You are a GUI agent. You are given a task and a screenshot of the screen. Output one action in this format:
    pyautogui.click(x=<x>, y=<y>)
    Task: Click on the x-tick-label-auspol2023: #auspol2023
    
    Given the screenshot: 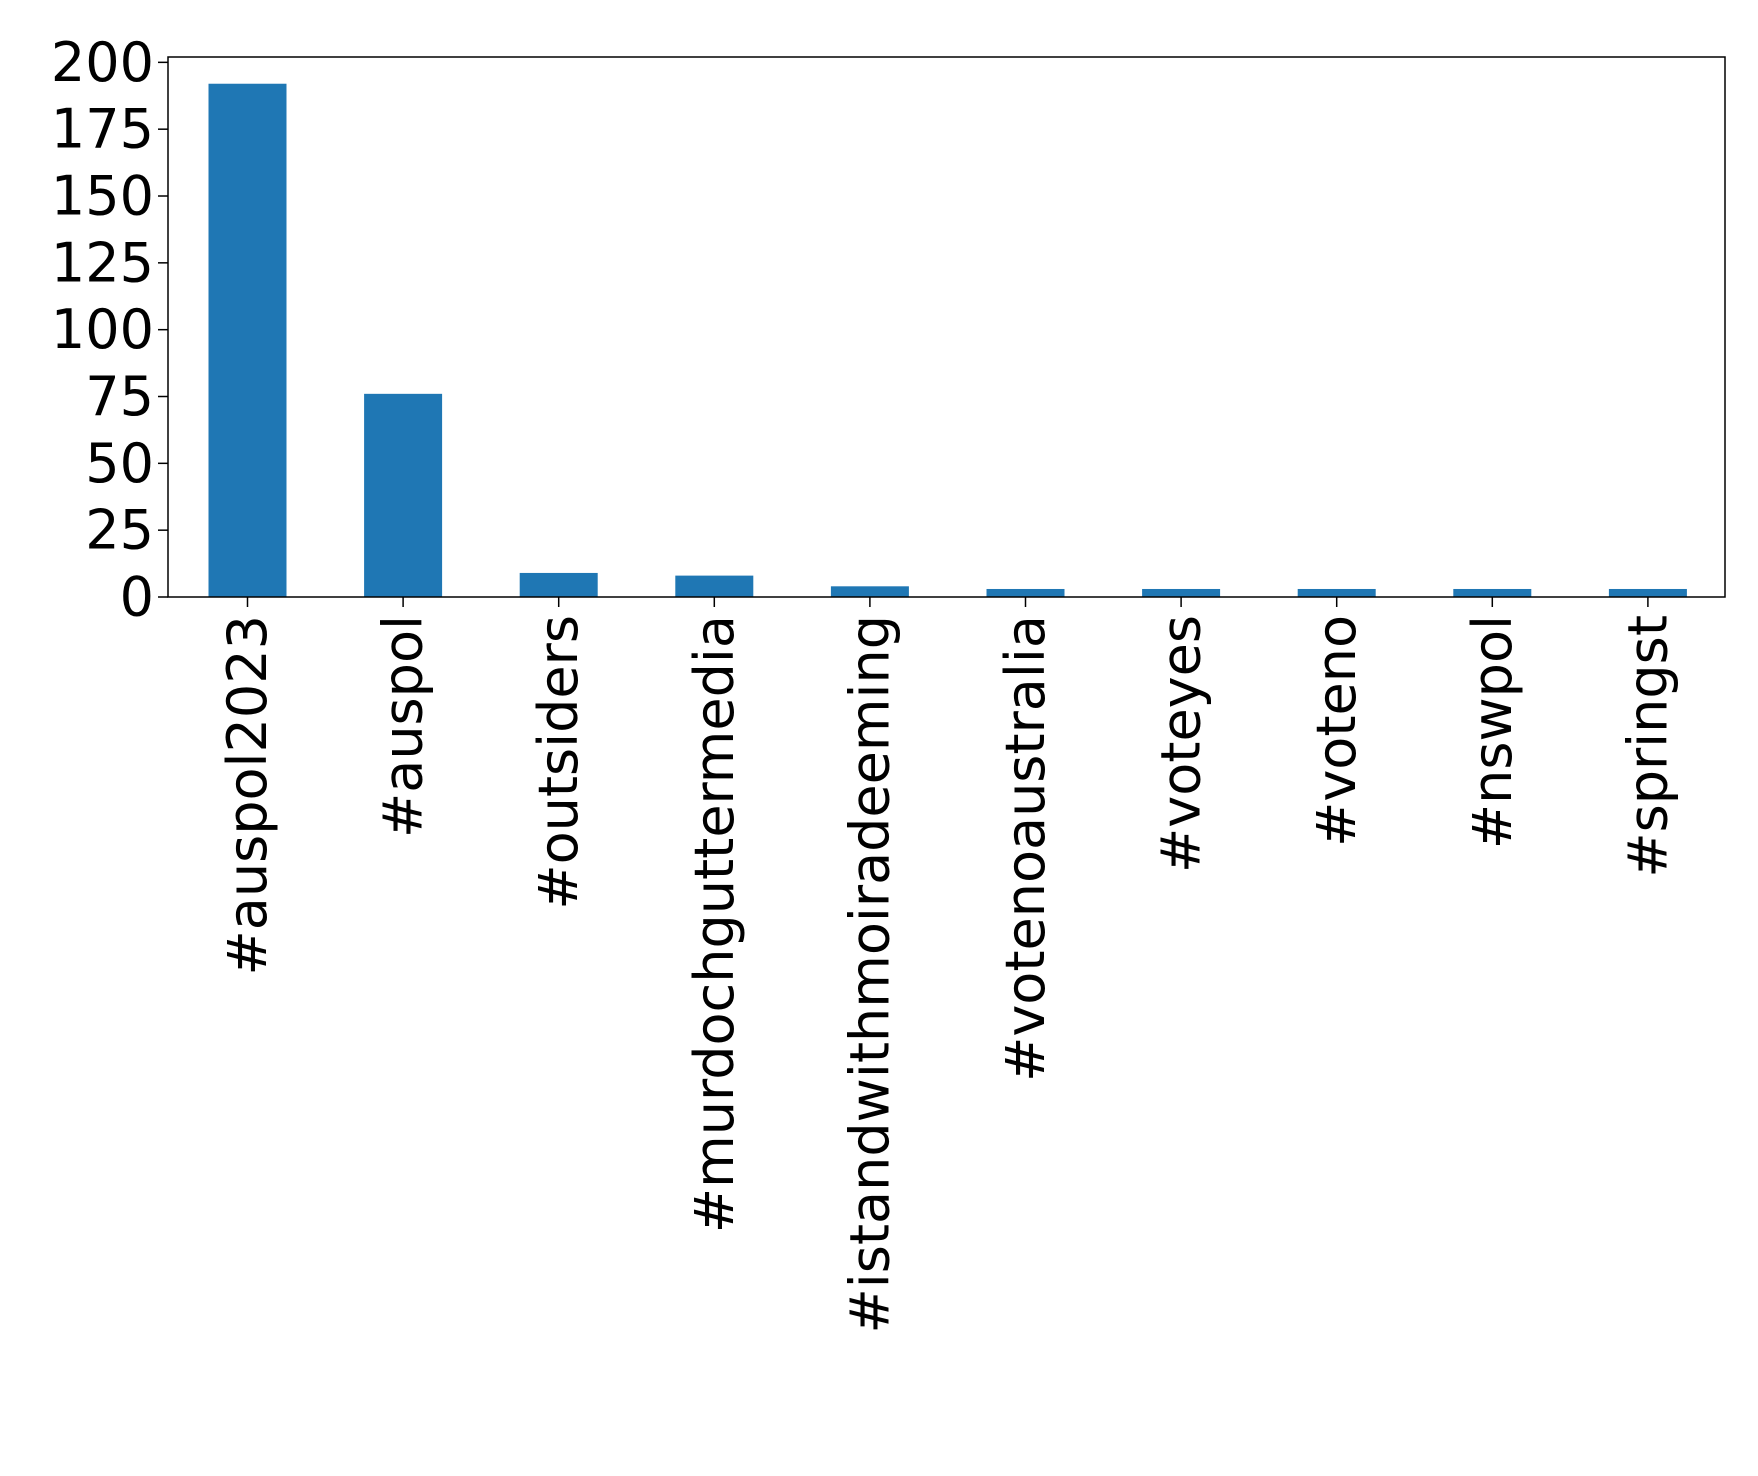 What is the action you would take?
    pyautogui.click(x=247, y=795)
    